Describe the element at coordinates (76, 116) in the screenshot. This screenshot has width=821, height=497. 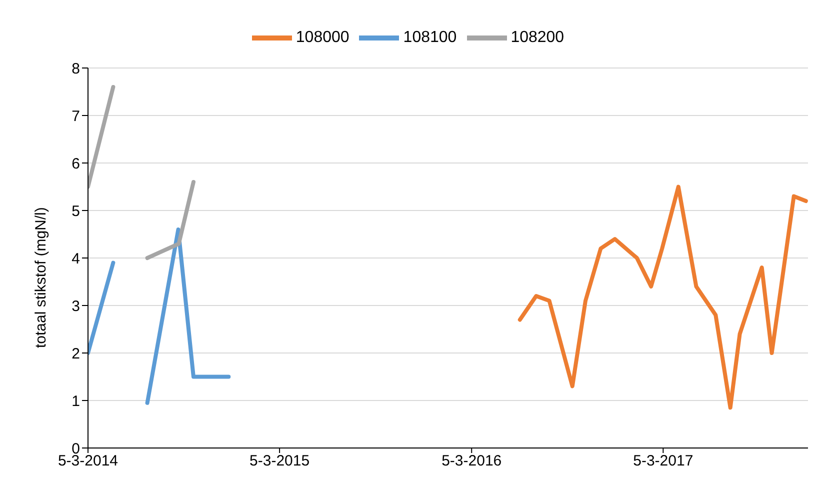
I see `y-tick-label: 7` at that location.